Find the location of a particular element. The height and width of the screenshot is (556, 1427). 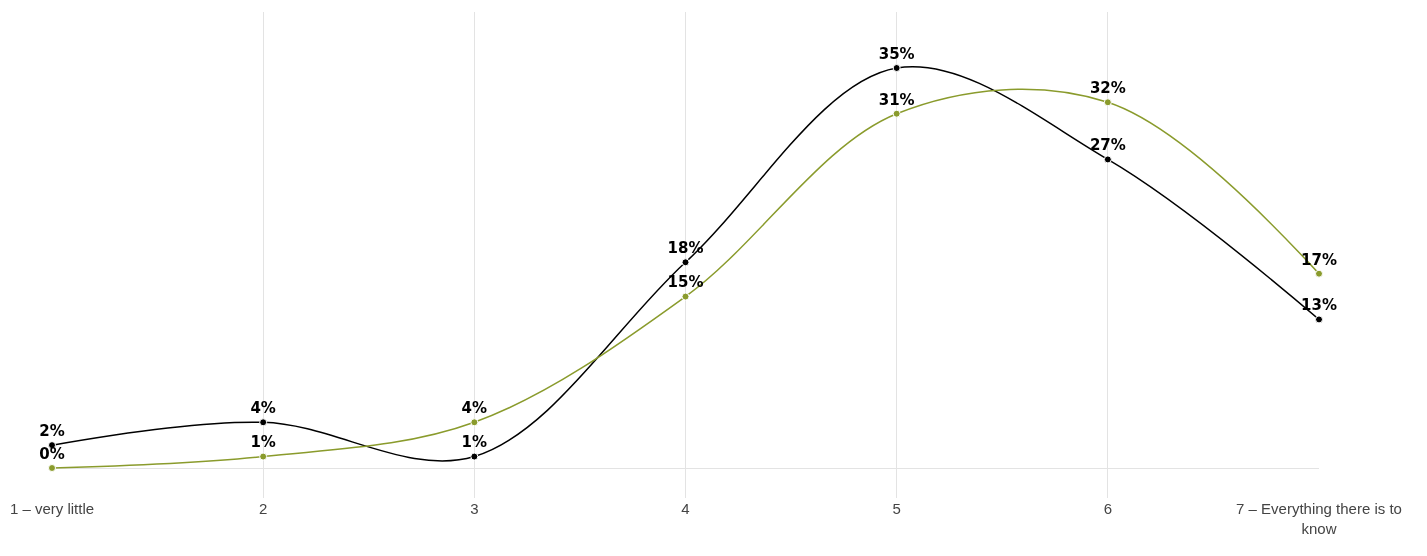

x-tick-label: 1 – very little is located at coordinates (52, 508).